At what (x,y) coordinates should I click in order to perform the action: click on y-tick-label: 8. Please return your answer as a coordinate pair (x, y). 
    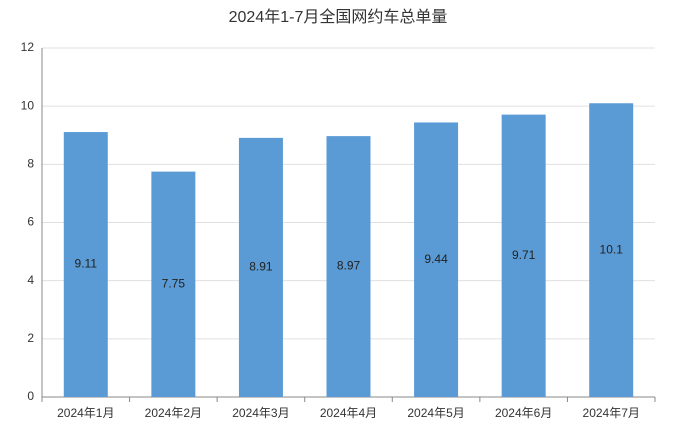
    Looking at the image, I should click on (30, 164).